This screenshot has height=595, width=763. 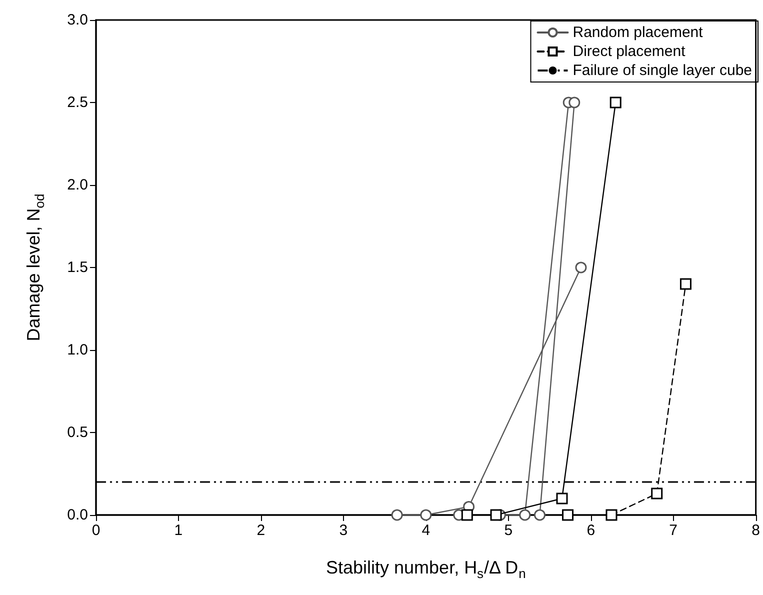 I want to click on x-tick-label: 4, so click(x=426, y=530).